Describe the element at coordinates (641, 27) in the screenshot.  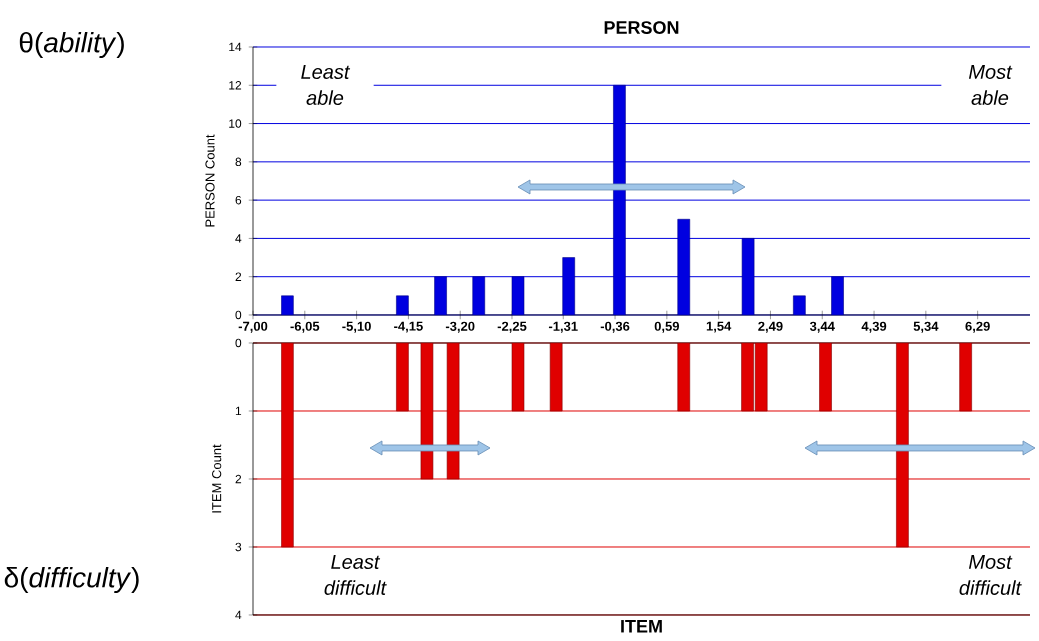
I see `chart-title: PERSON` at that location.